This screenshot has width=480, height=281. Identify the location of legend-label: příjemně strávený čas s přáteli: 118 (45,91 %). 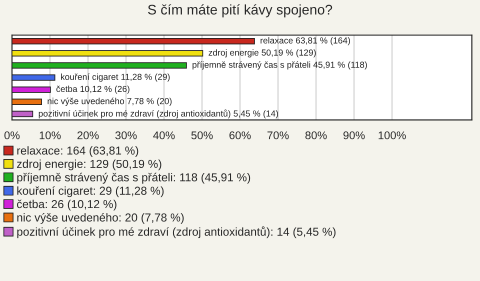
(133, 178).